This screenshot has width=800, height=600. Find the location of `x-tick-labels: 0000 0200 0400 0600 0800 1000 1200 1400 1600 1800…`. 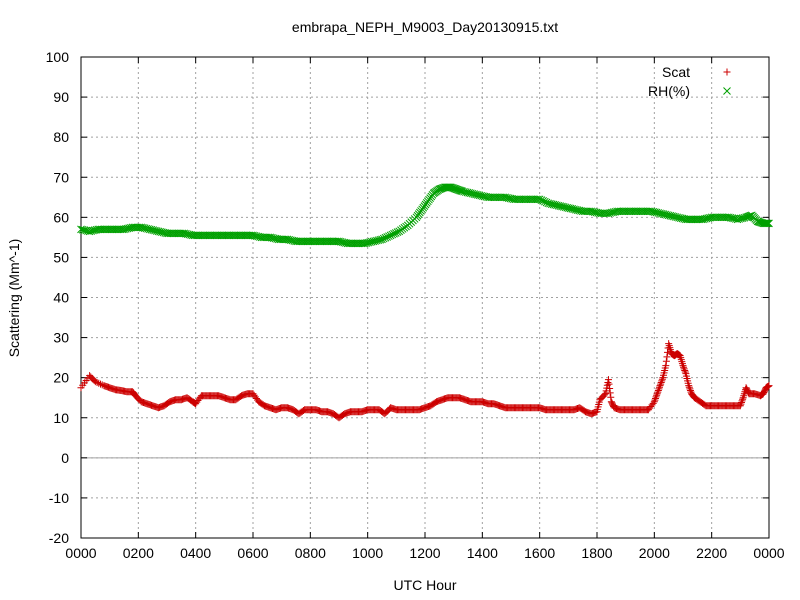

x-tick-labels: 0000 0200 0400 0600 0800 1000 1200 1400 1600 1800… is located at coordinates (424, 553).